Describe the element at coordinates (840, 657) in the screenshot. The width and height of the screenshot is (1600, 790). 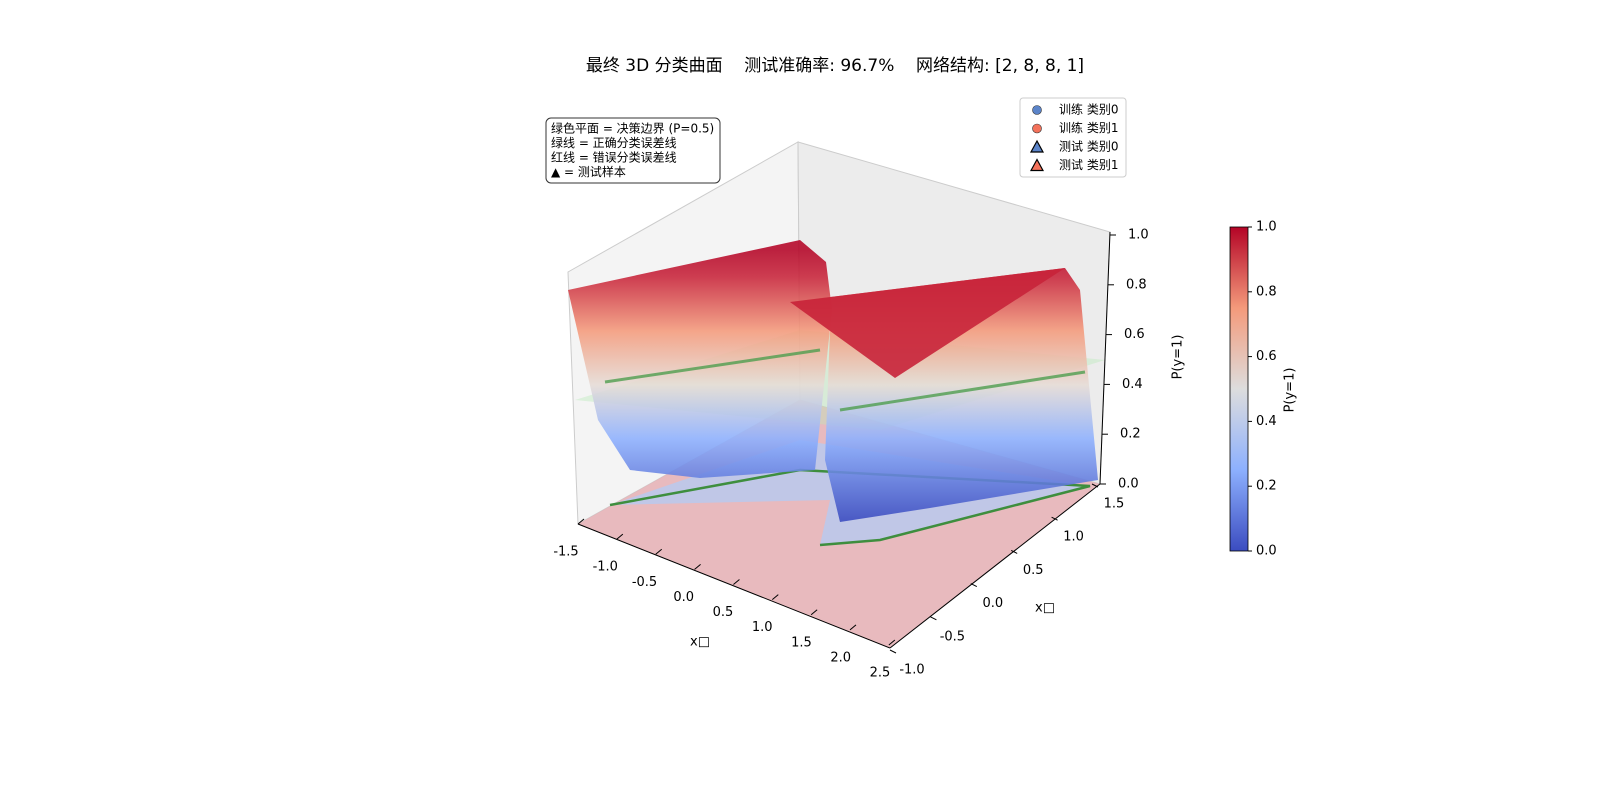
I see `x-tick-label: 2.0` at that location.